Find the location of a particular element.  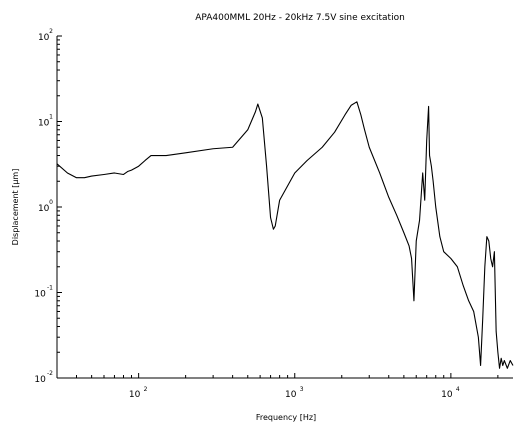

y-tick-exponent: -1 is located at coordinates (50, 288).